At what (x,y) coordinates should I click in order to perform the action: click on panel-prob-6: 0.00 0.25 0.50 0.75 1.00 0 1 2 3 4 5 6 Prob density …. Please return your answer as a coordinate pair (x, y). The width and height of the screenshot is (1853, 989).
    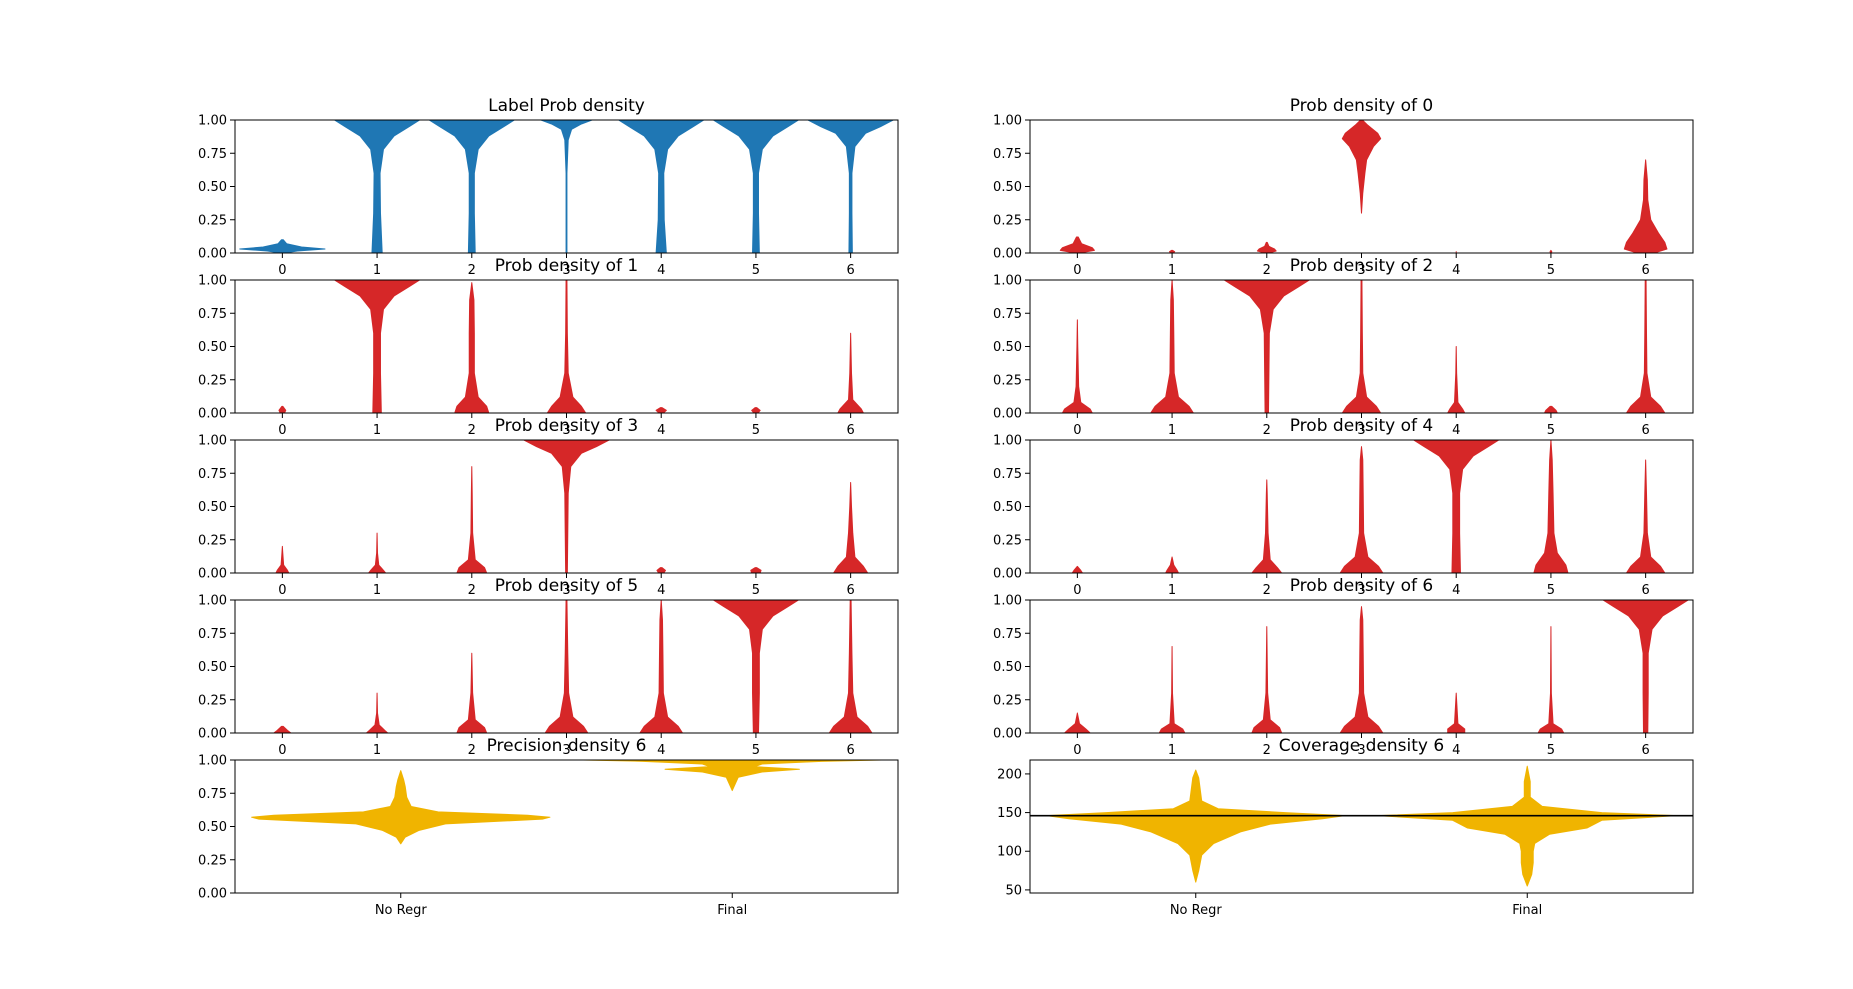
    Looking at the image, I should click on (1343, 667).